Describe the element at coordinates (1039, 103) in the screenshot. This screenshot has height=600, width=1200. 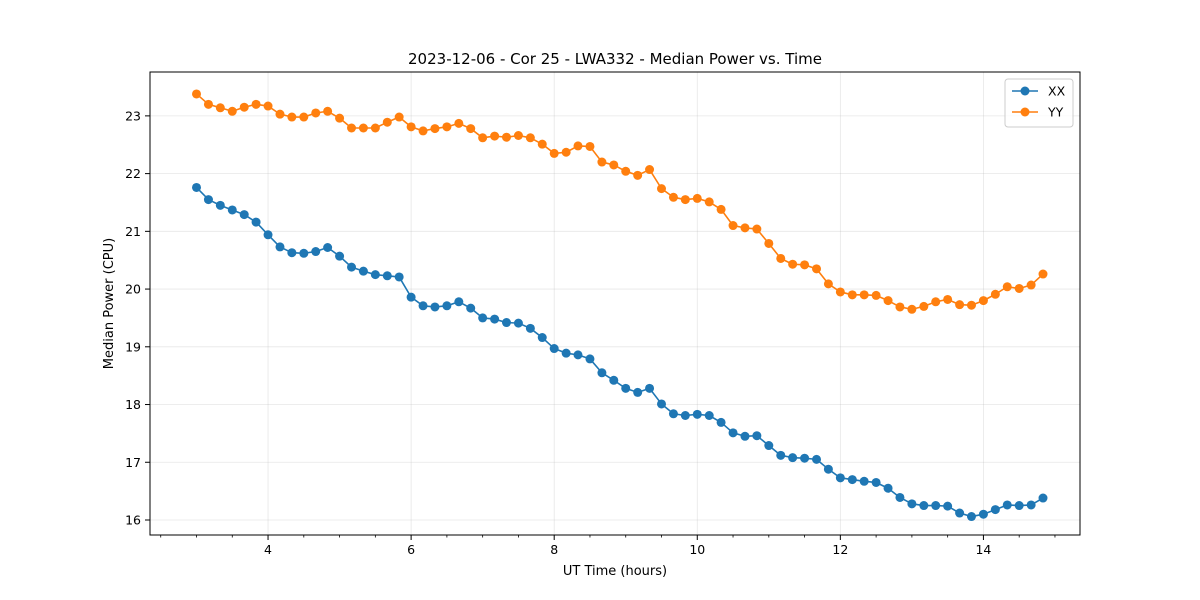
I see `legend: XX YY` at that location.